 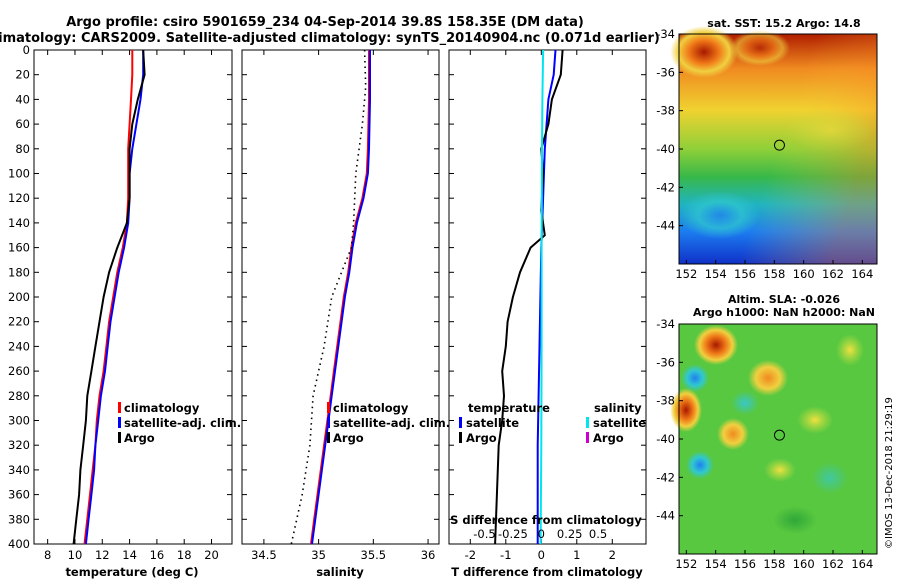 I want to click on sst-map-ticks: 152 154 156 158 160 162 164 -34 -36 -38 -40 -42 -44, so click(x=764, y=154).